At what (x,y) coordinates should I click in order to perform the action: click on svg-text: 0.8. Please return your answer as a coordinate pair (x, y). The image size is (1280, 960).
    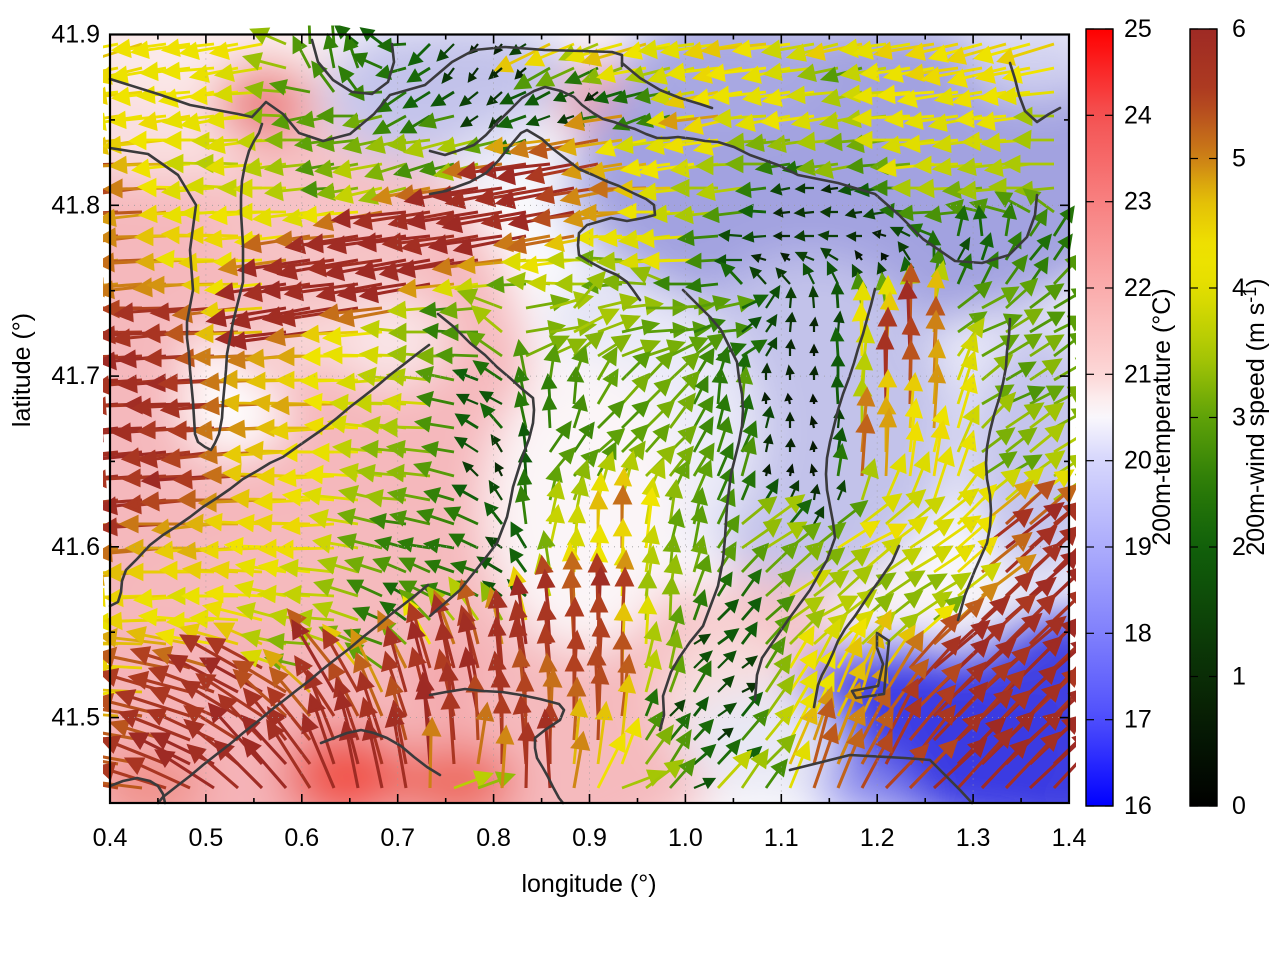
    Looking at the image, I should click on (493, 838).